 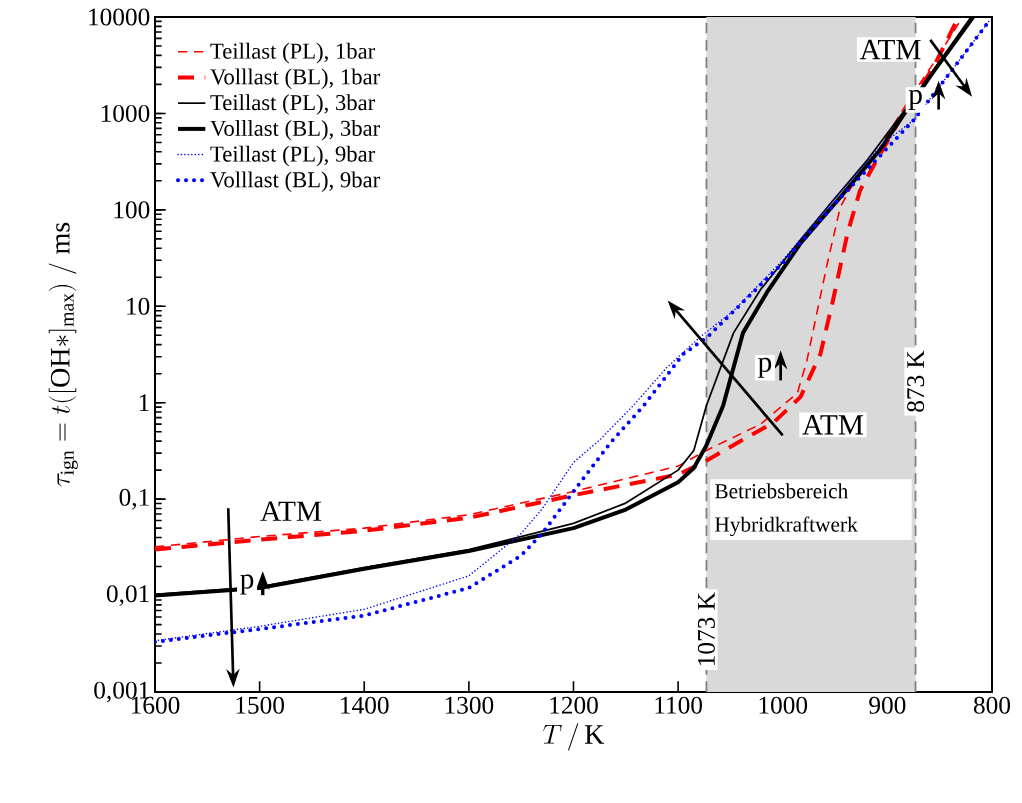 What do you see at coordinates (132, 210) in the screenshot?
I see `y-tick-label: 100` at bounding box center [132, 210].